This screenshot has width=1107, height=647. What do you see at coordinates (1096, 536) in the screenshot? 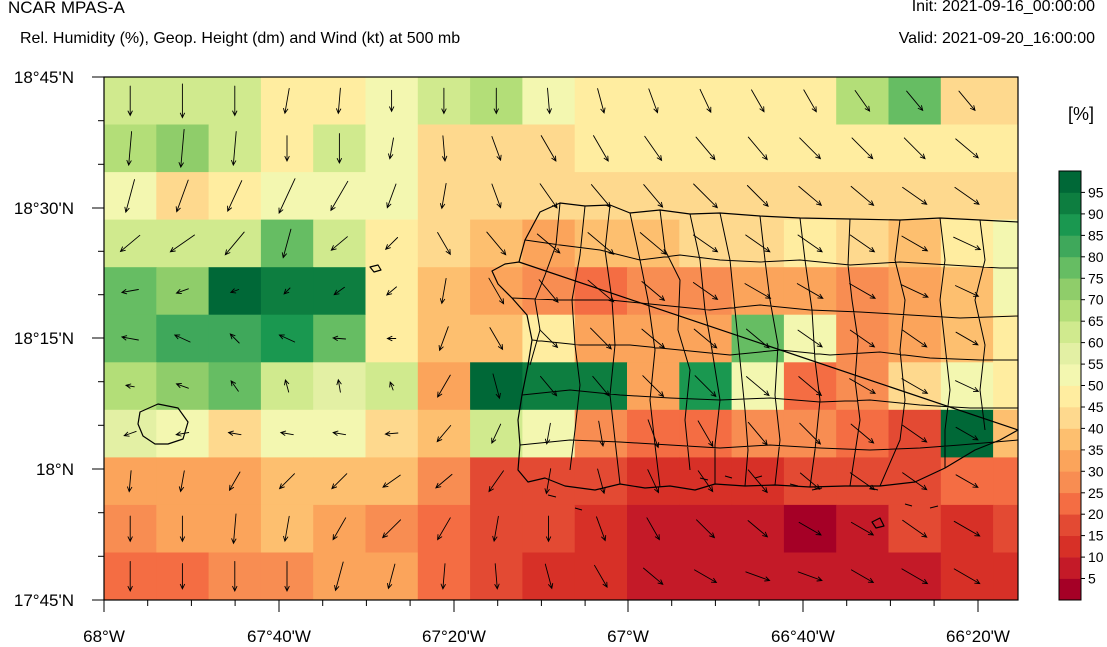
I see `colorbar-level-label: 15` at bounding box center [1096, 536].